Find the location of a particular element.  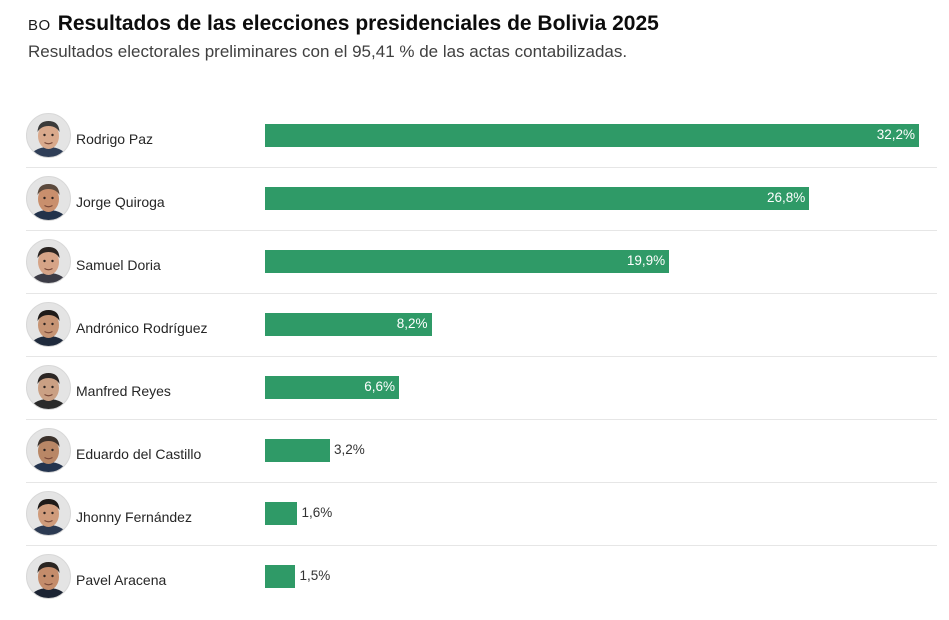

candidate-name: Andrónico Rodríguez is located at coordinates (142, 328).